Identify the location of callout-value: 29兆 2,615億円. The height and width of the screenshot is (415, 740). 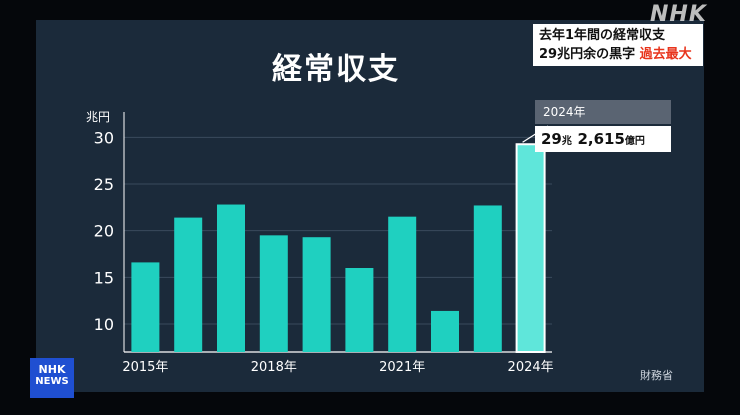
(603, 139).